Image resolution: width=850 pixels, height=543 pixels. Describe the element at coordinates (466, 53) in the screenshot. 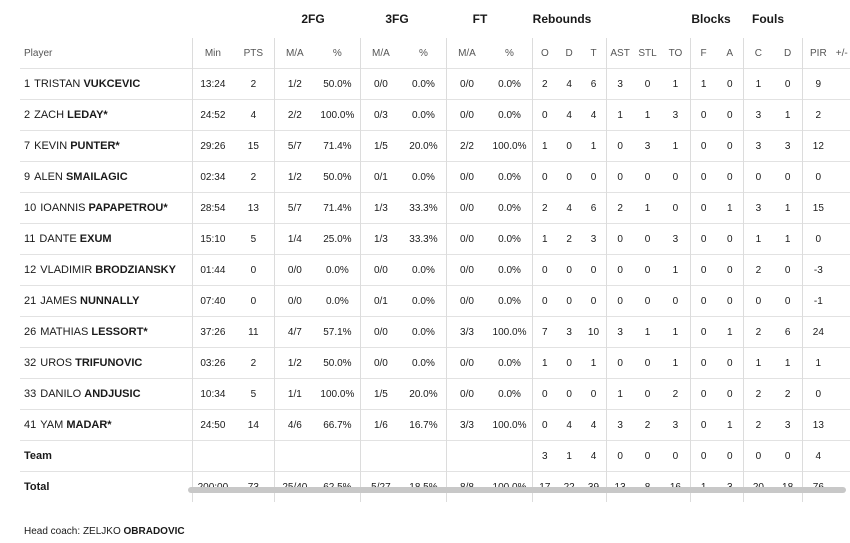

I see `header-ft-ma: M/A` at that location.